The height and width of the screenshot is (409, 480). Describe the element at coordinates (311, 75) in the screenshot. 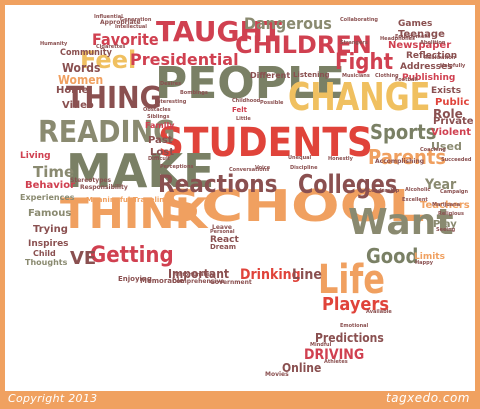

I see `word-listening: Listening` at that location.